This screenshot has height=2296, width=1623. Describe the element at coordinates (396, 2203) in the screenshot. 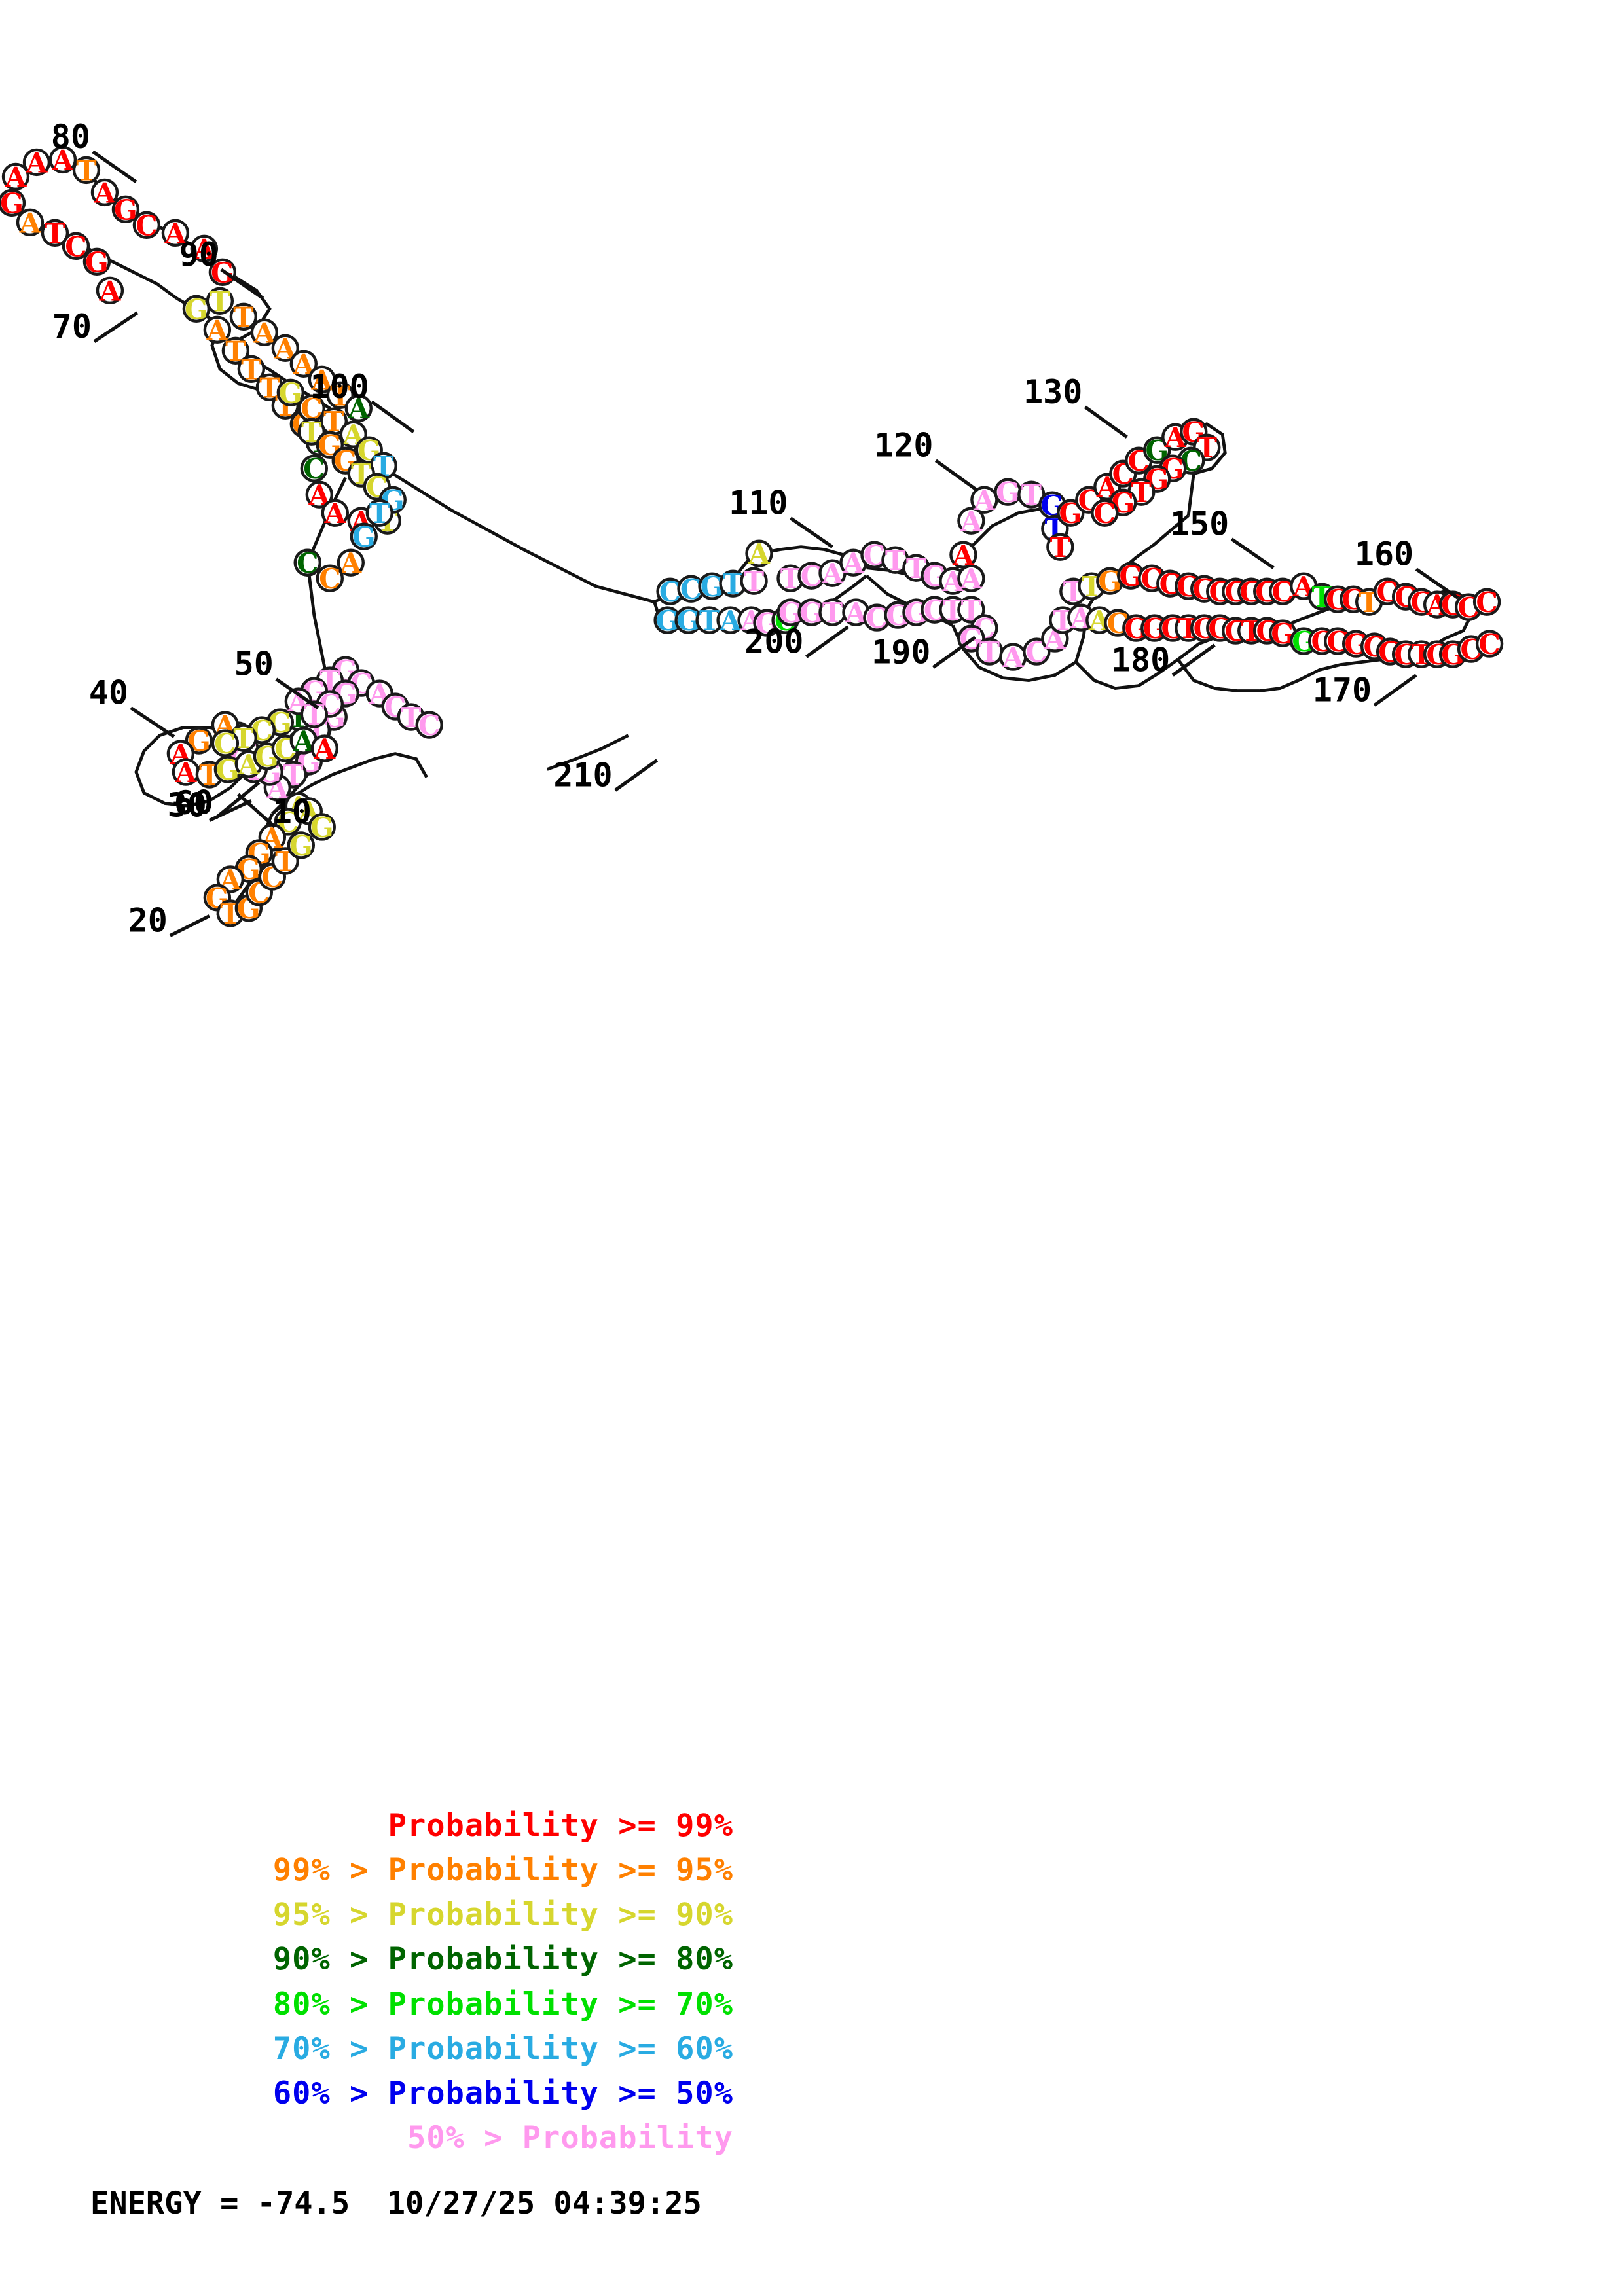

I see `energy-and-timestamp: ENERGY = -74.5 10/27/25 04:39:25` at that location.